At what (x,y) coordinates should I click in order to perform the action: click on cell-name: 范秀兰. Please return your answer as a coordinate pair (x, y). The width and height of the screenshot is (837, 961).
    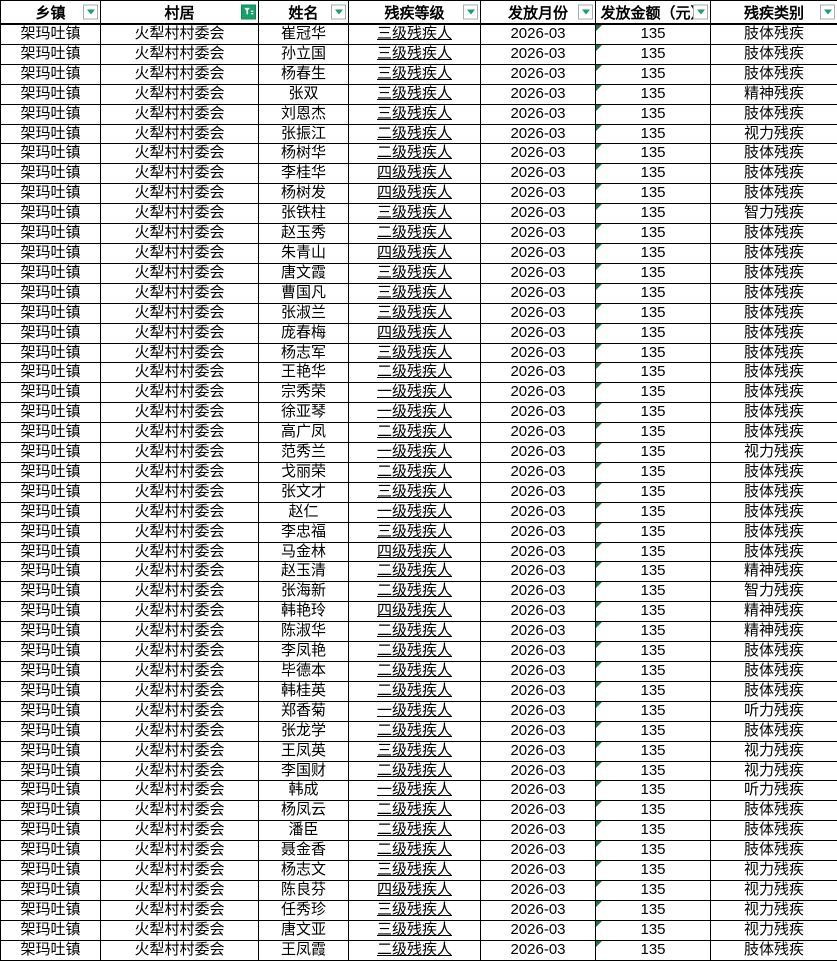
    Looking at the image, I should click on (303, 452).